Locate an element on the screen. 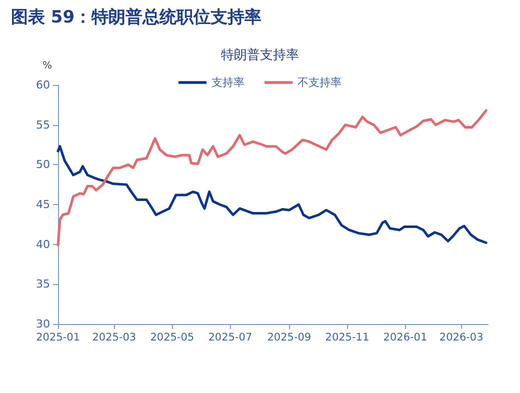  y-axis-title: % is located at coordinates (47, 66).